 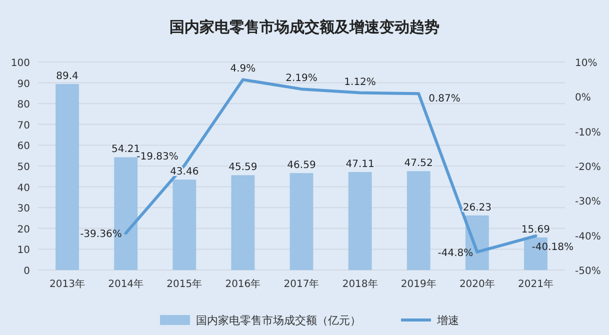 I want to click on data-label: 47.11, so click(x=360, y=164).